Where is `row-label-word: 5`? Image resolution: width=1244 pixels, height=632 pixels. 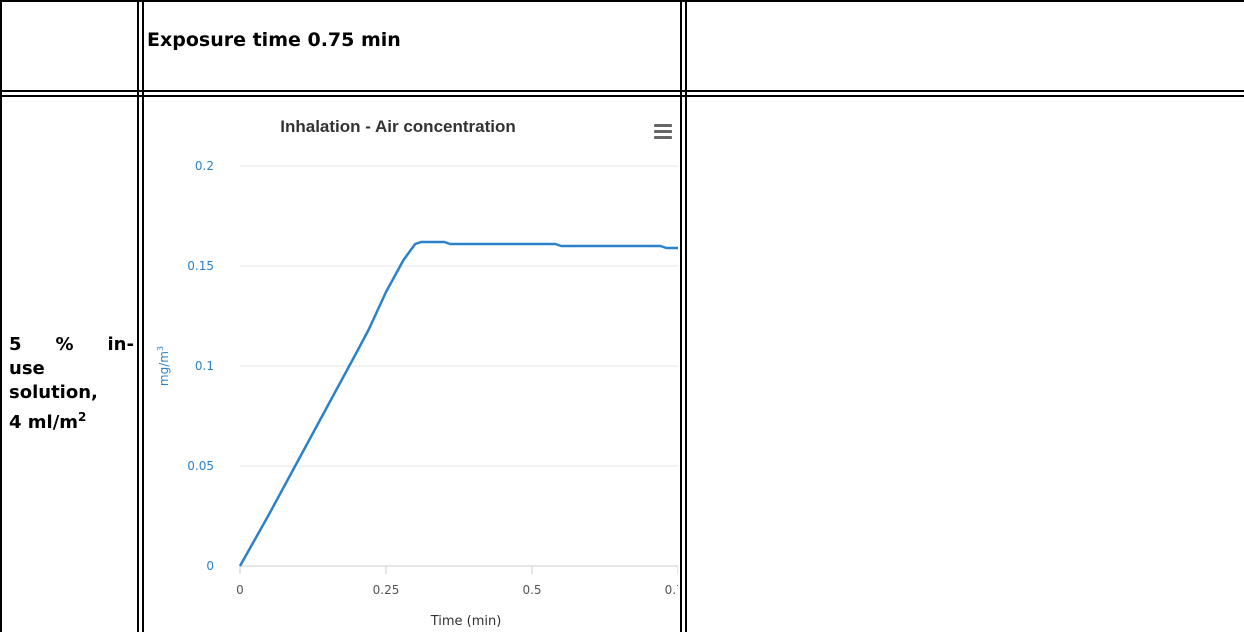 row-label-word: 5 is located at coordinates (15, 344).